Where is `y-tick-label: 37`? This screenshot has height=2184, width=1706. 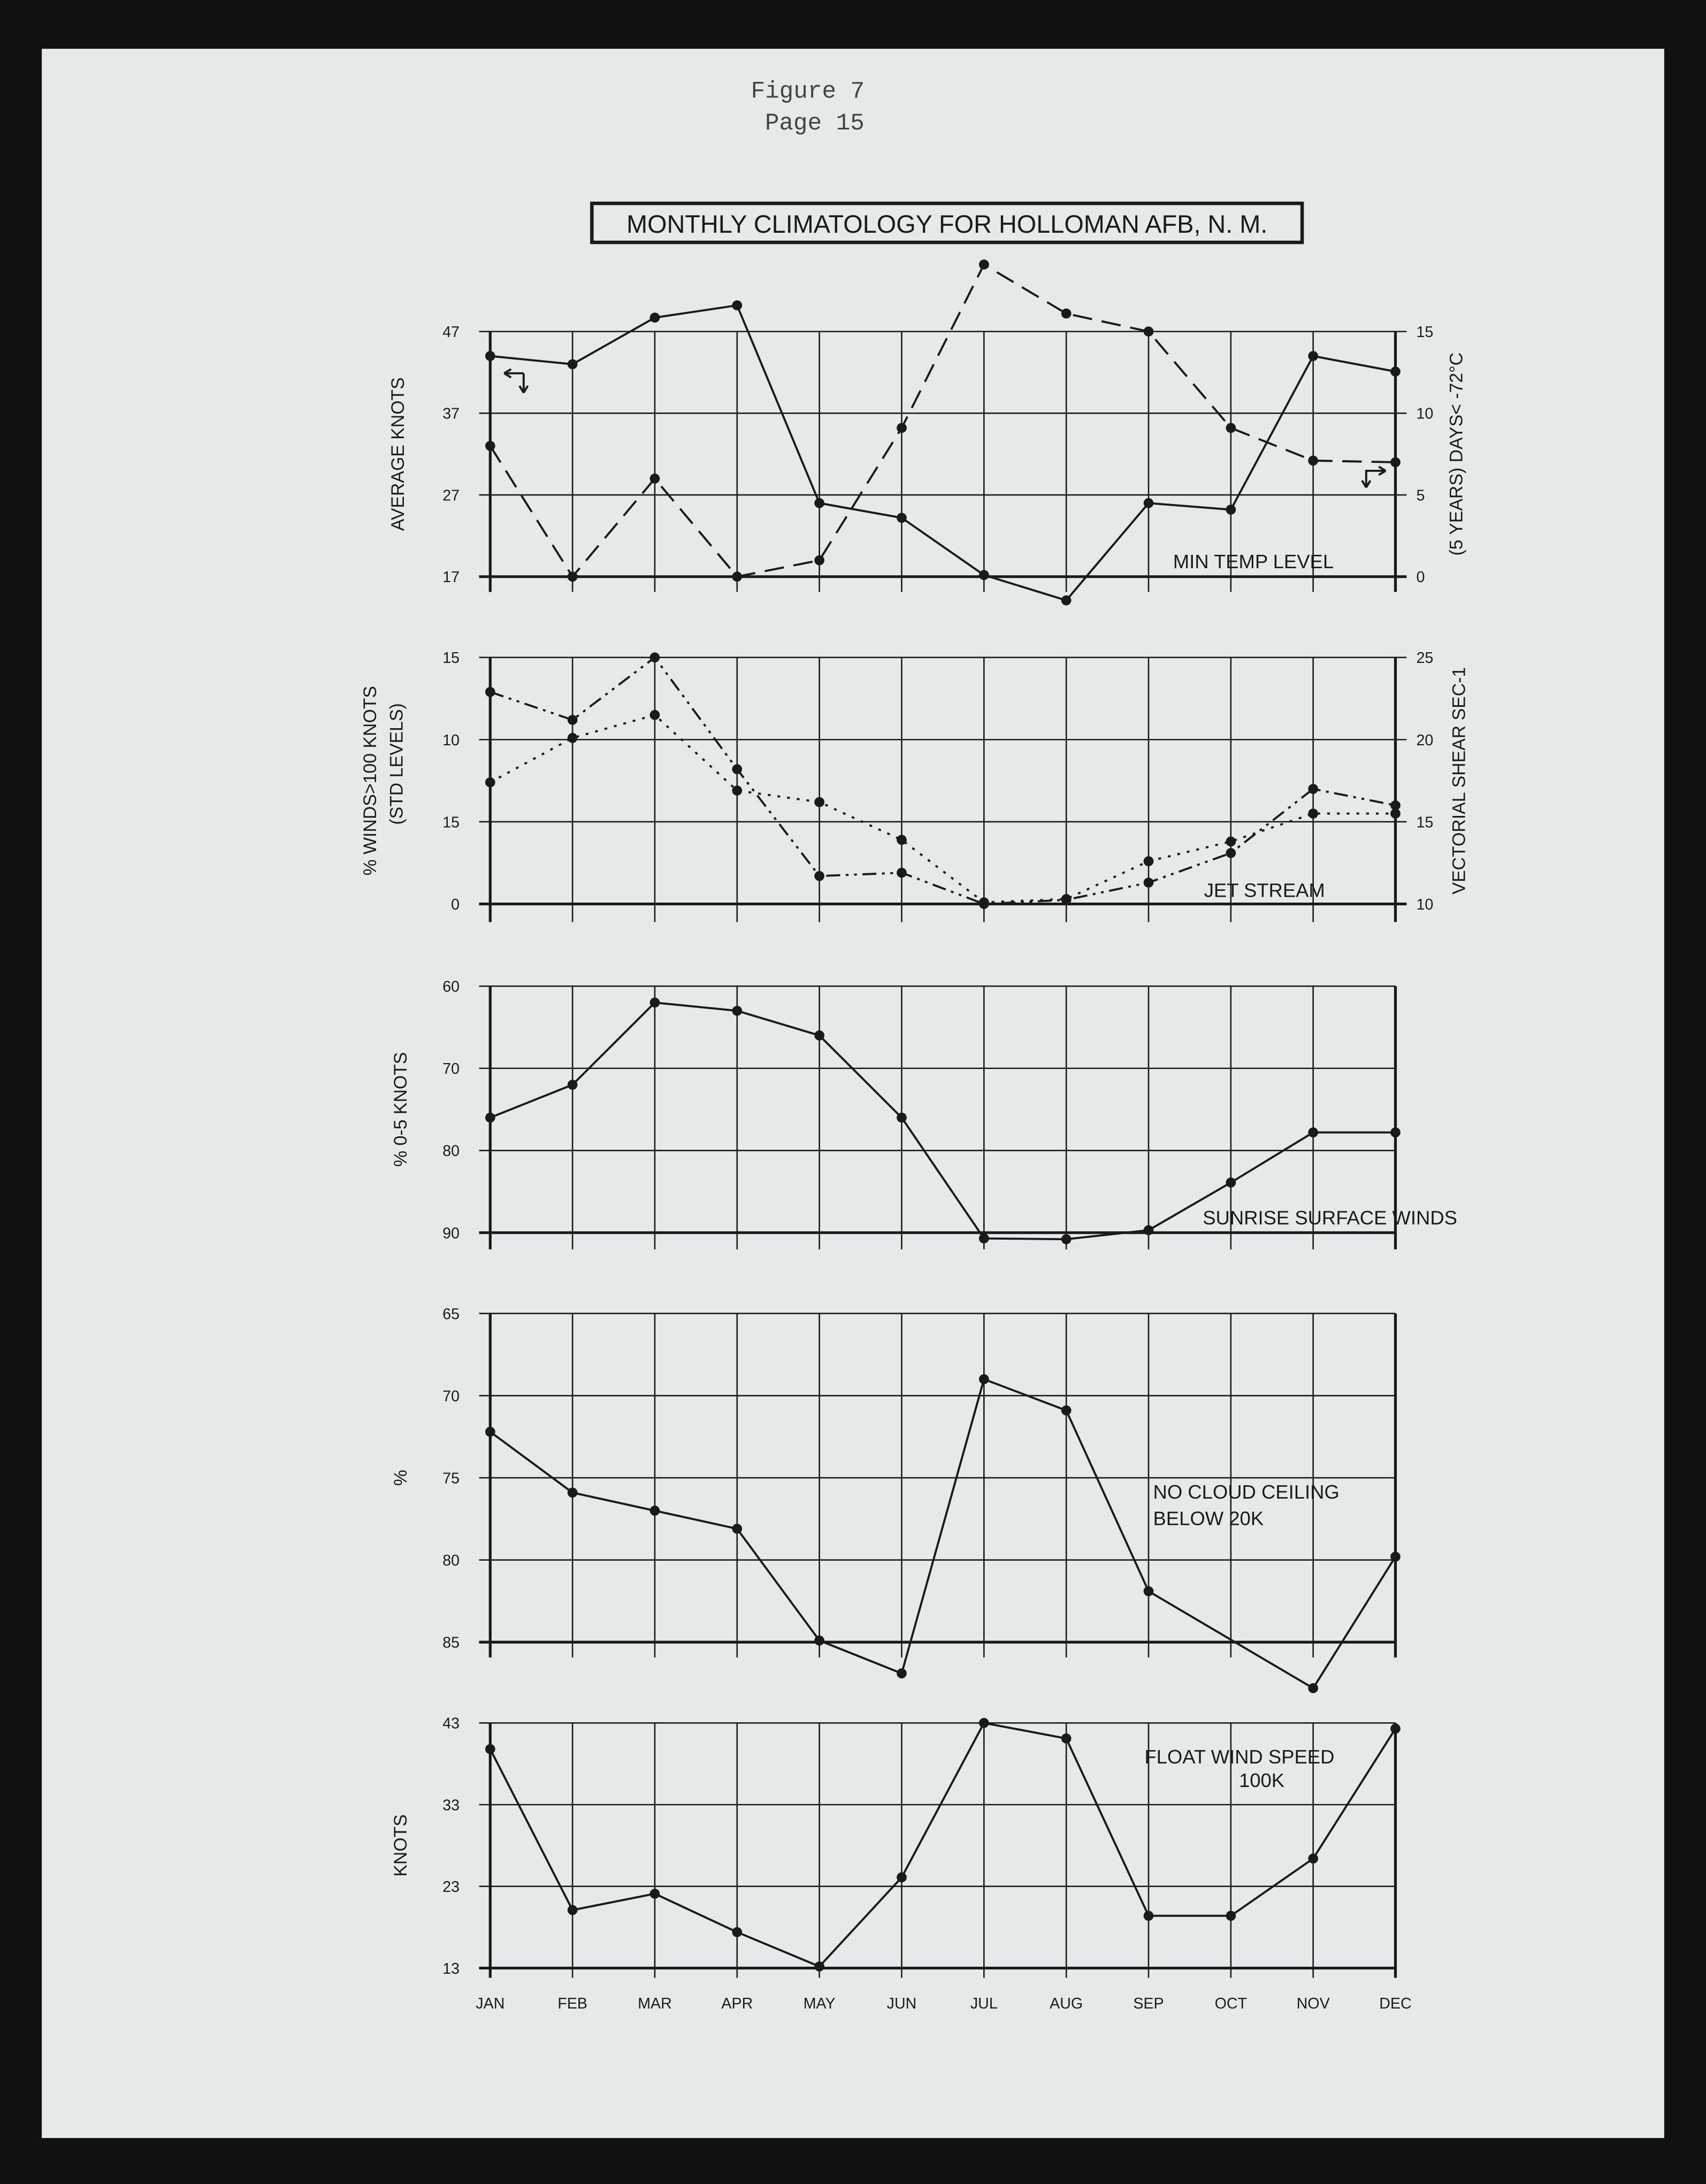 y-tick-label: 37 is located at coordinates (451, 414).